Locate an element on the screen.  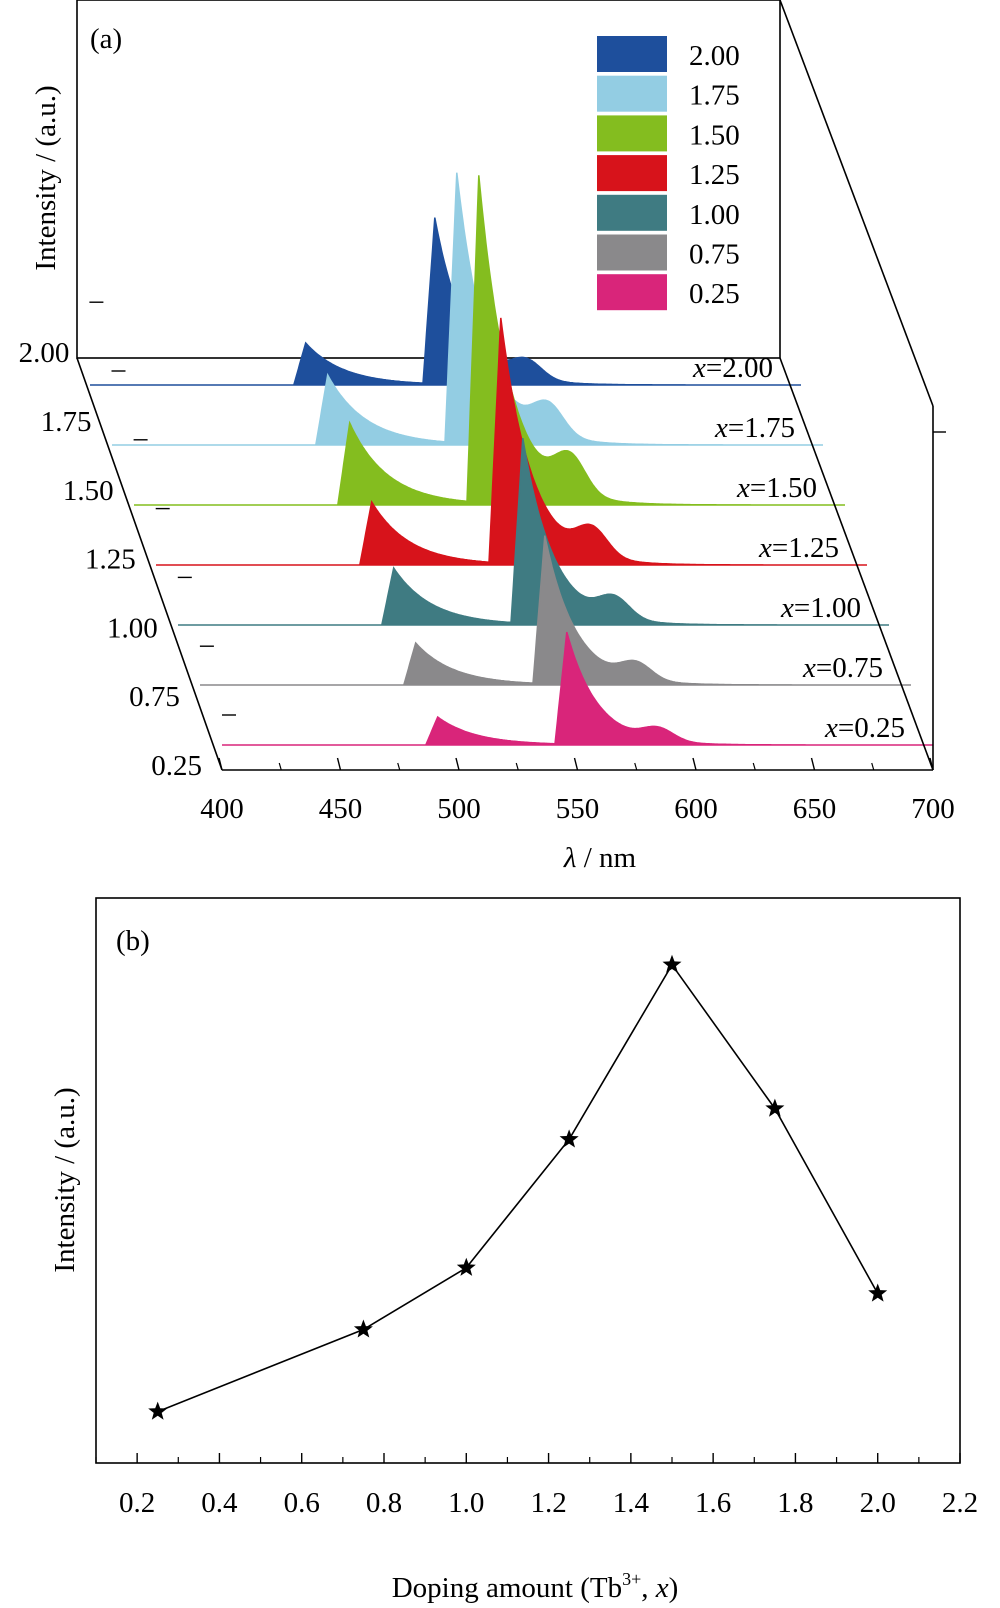
series-label-0.25: x=0.25 is located at coordinates (864, 728).